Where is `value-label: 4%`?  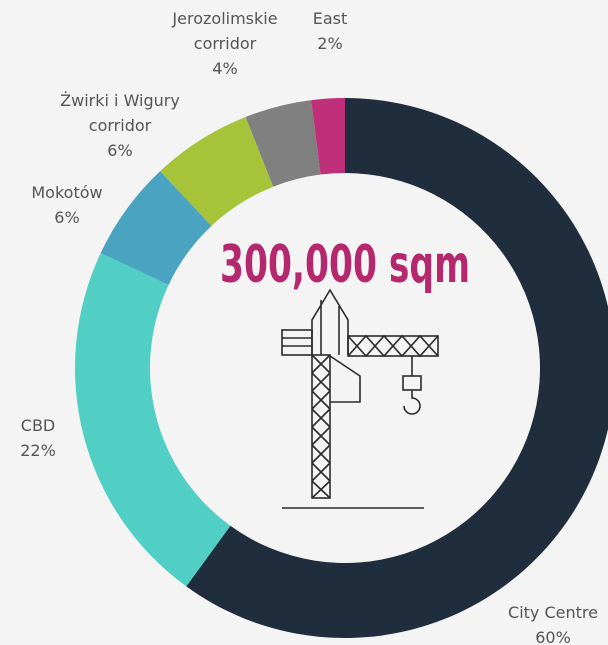 value-label: 4% is located at coordinates (225, 68).